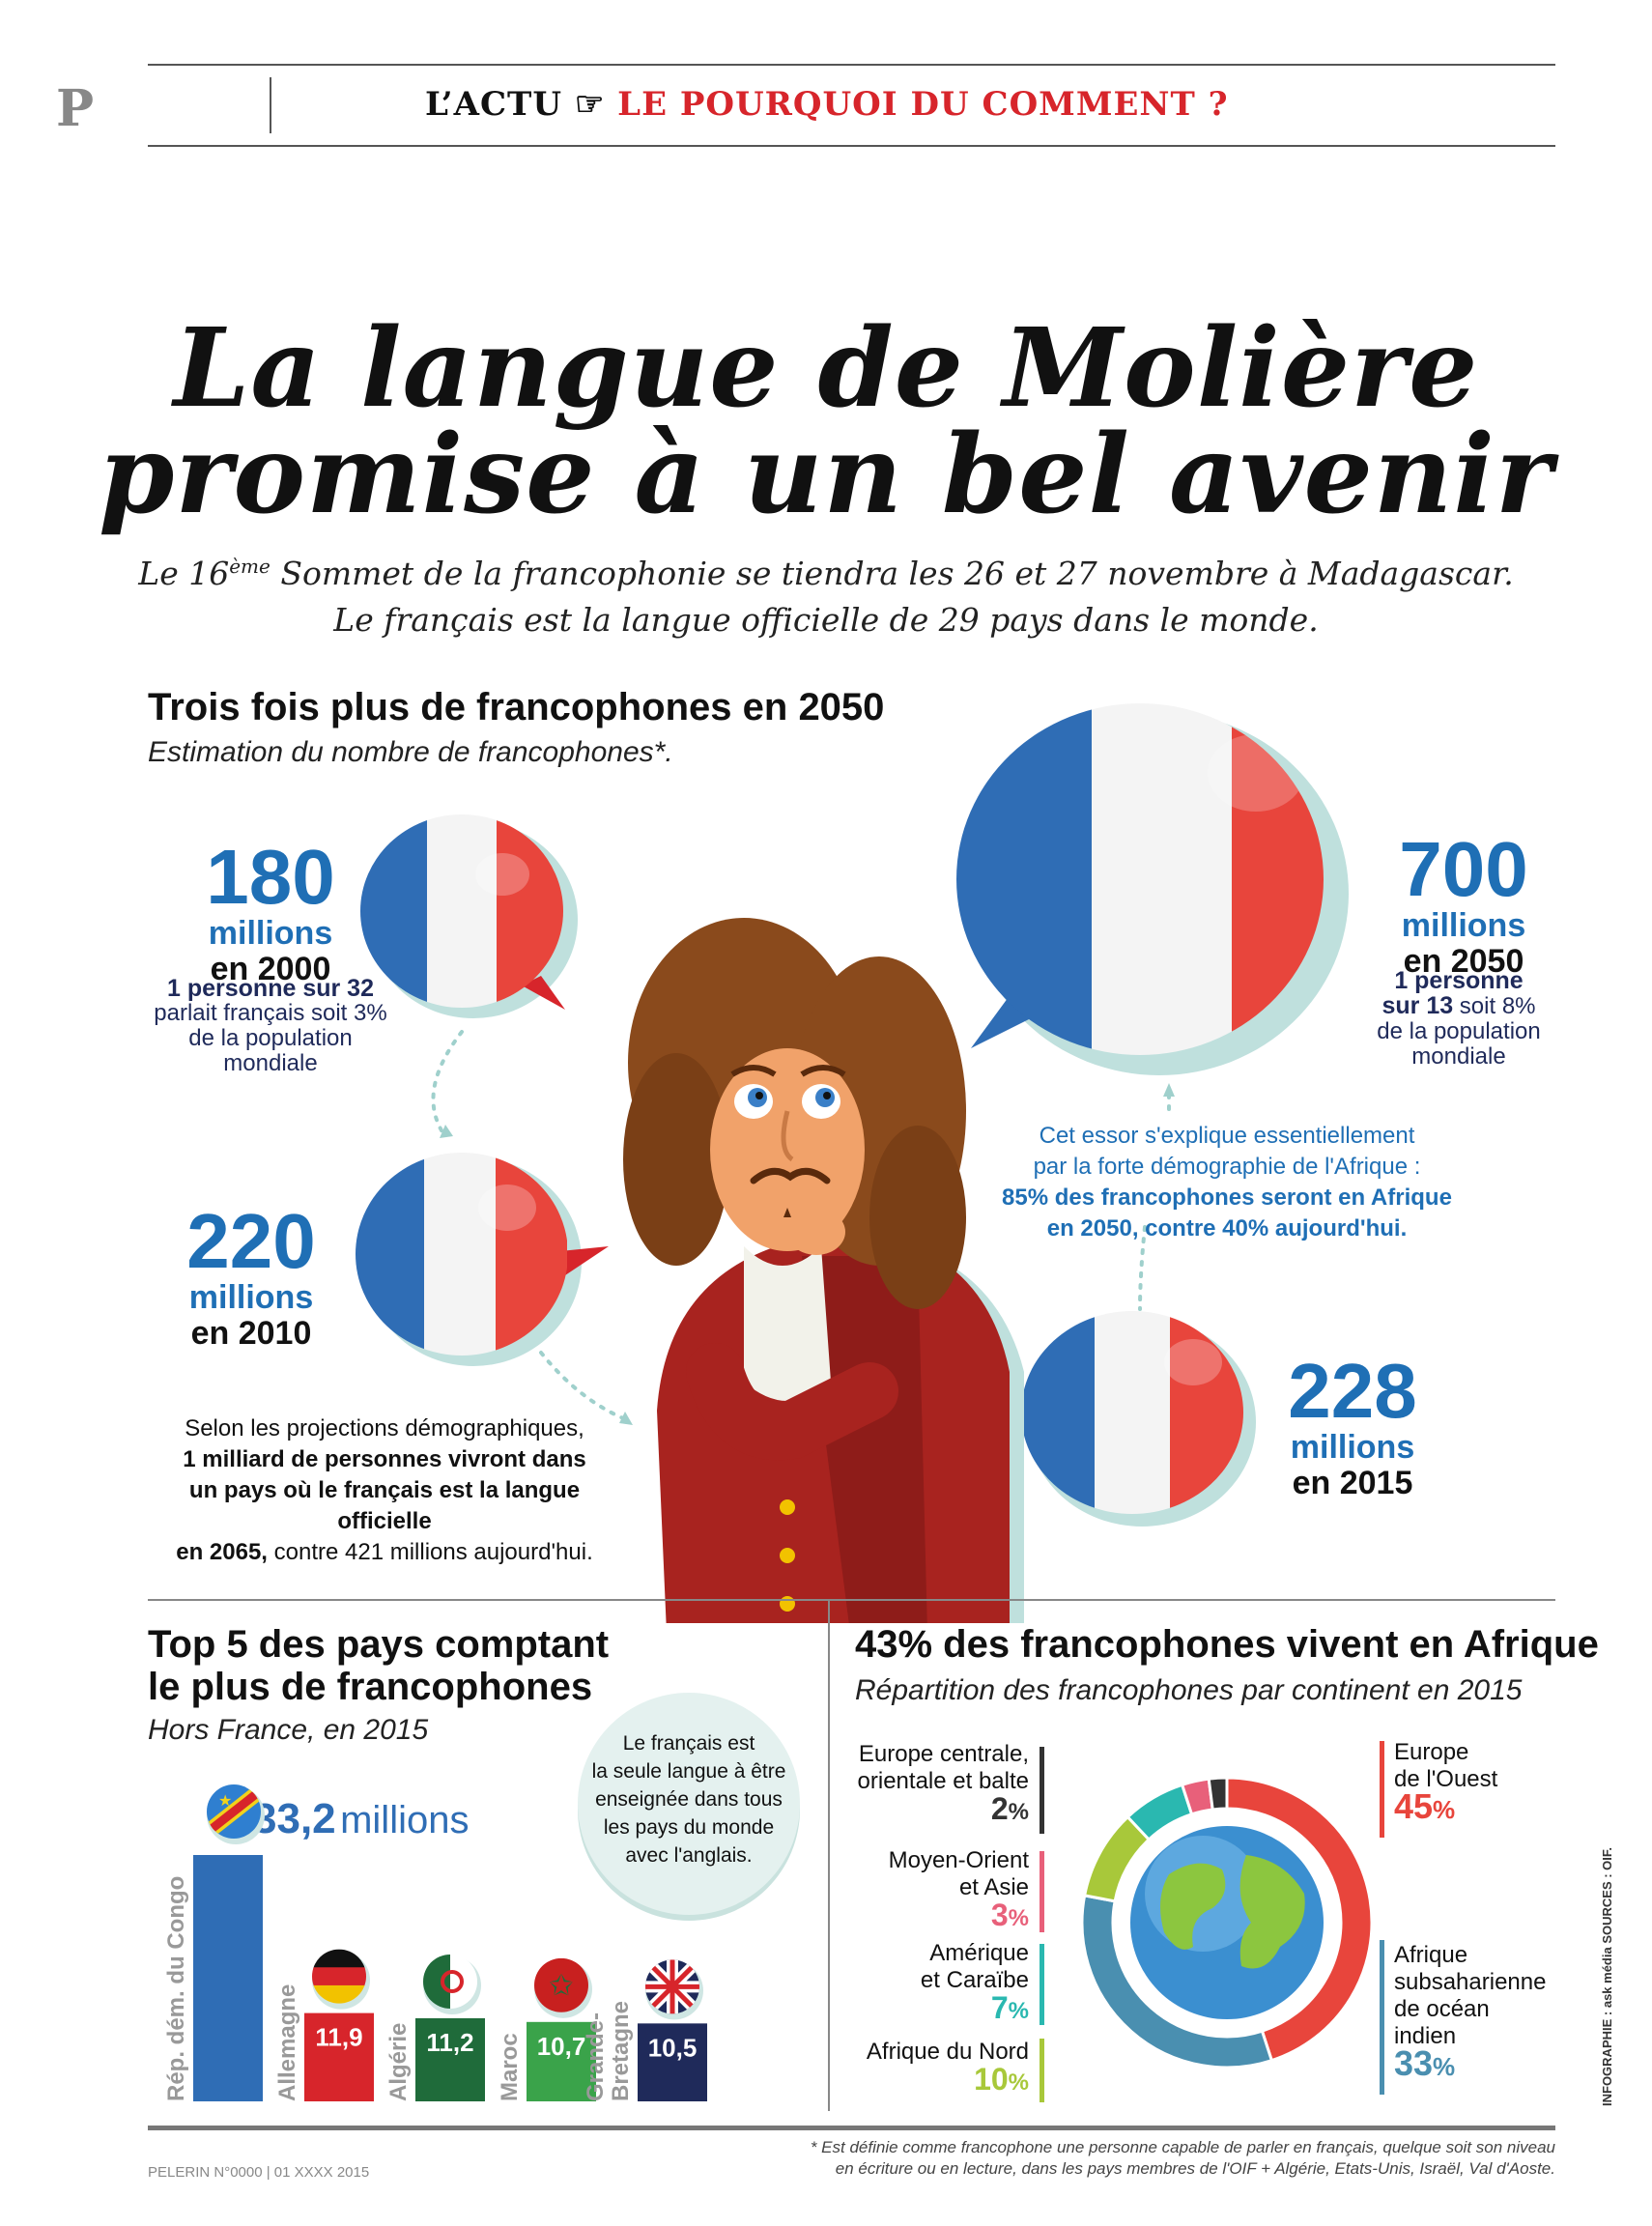 This screenshot has height=2226, width=1652. I want to click on bracket-europe-ouest, so click(1382, 1789).